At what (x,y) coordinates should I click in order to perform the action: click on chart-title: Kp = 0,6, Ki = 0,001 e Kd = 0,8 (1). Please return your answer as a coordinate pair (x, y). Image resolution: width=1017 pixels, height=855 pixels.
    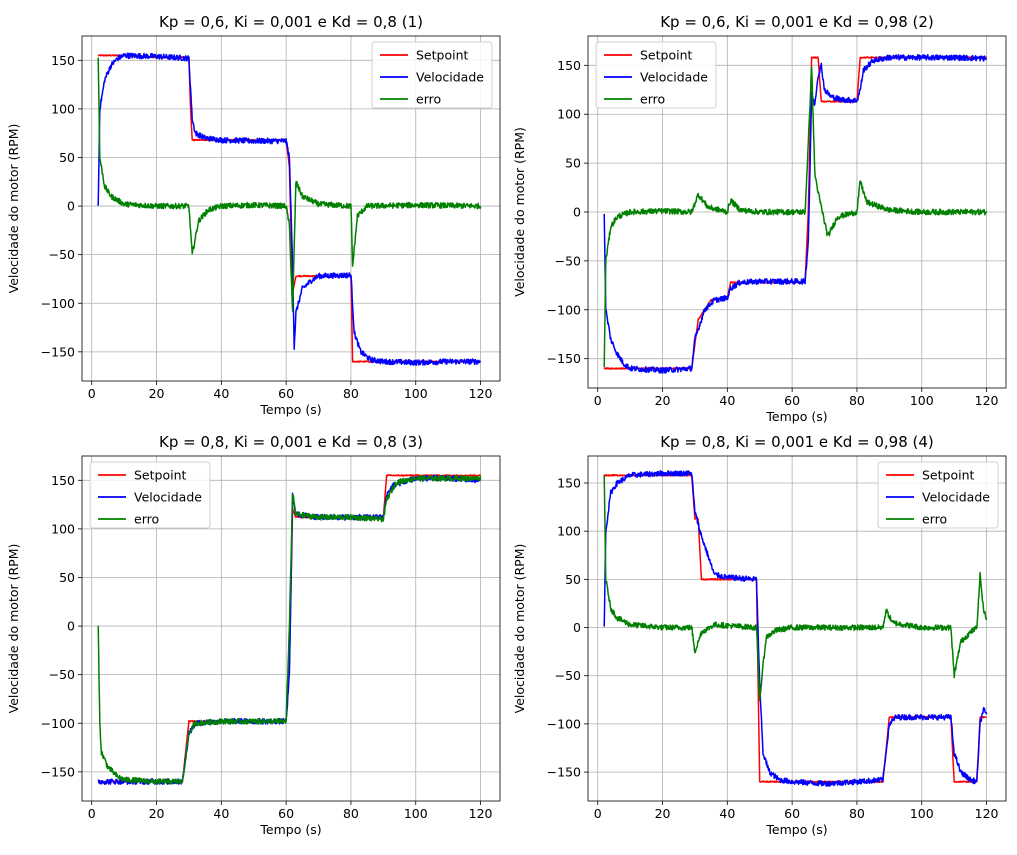
    Looking at the image, I should click on (291, 22).